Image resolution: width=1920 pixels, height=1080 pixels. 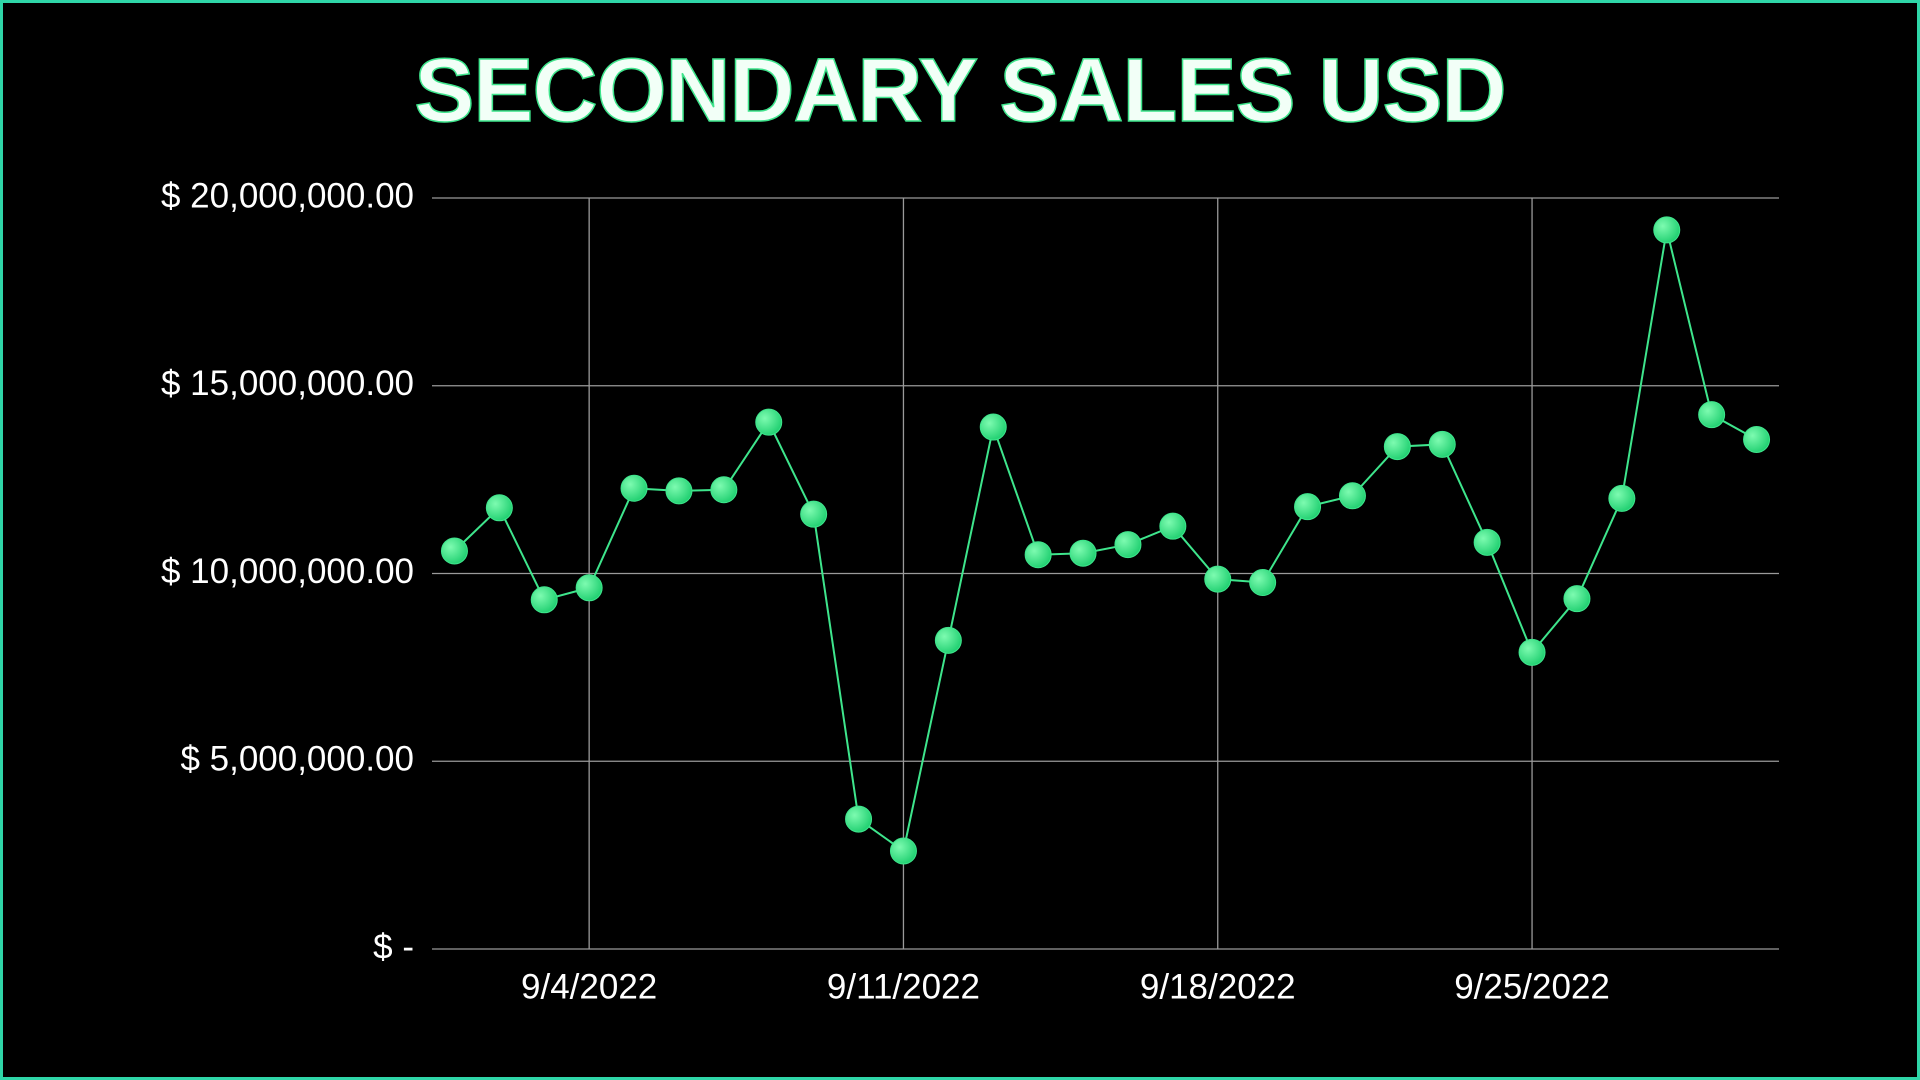 What do you see at coordinates (393, 946) in the screenshot?
I see `y-tick-label: $ -` at bounding box center [393, 946].